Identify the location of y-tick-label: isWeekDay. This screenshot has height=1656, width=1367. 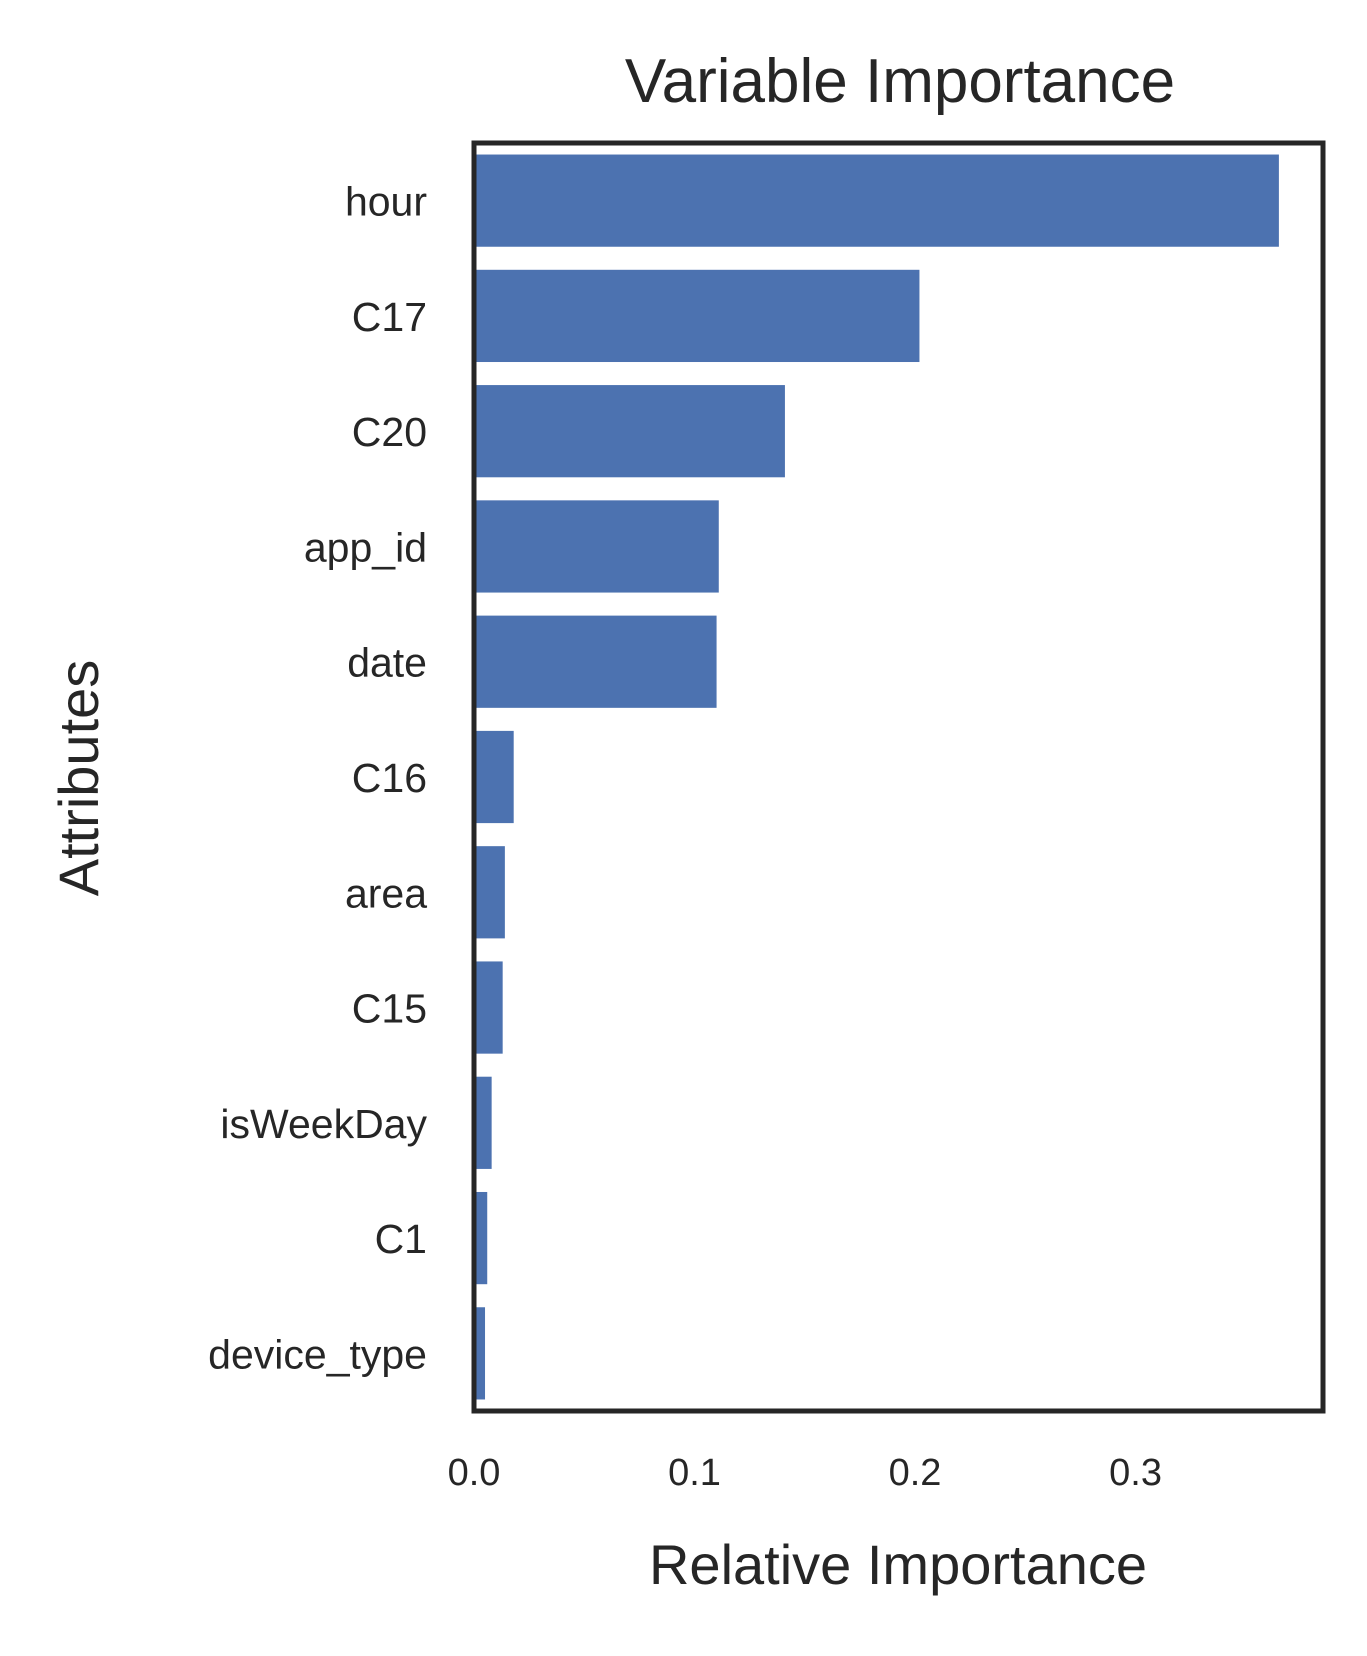
(323, 1124).